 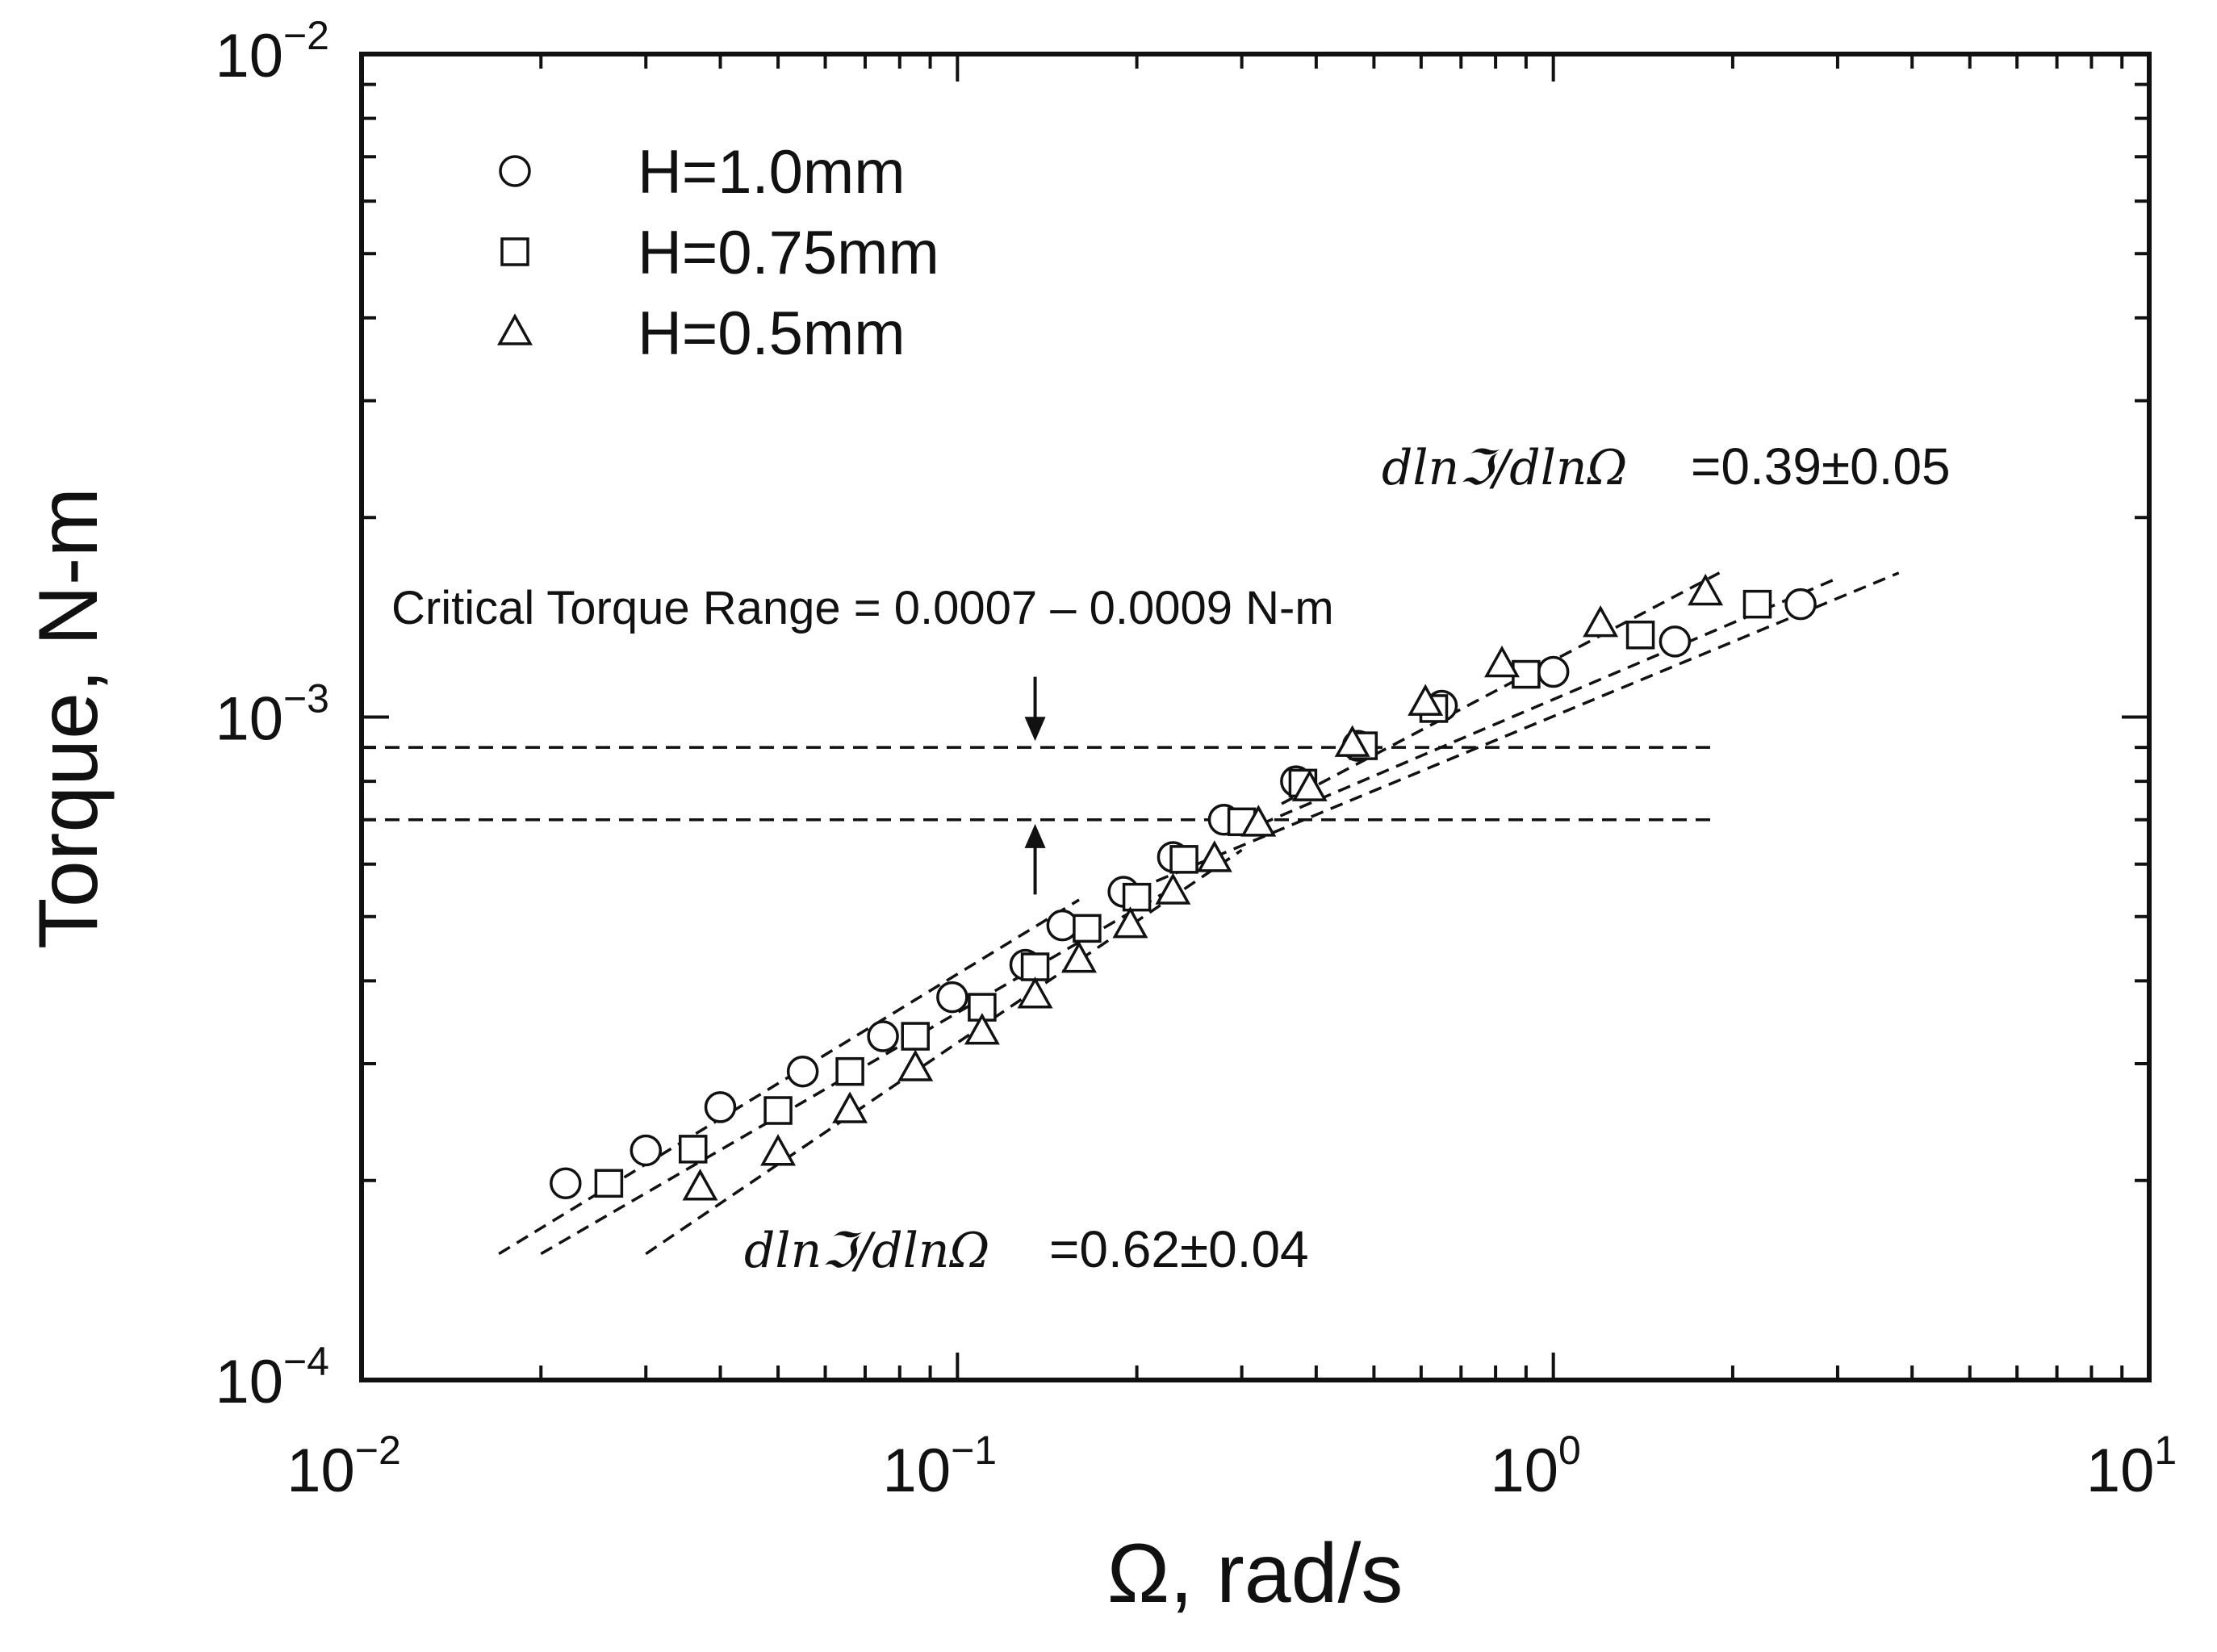 I want to click on legend: H=1.0mm H=0.75mm H=0.5mm, so click(x=718, y=253).